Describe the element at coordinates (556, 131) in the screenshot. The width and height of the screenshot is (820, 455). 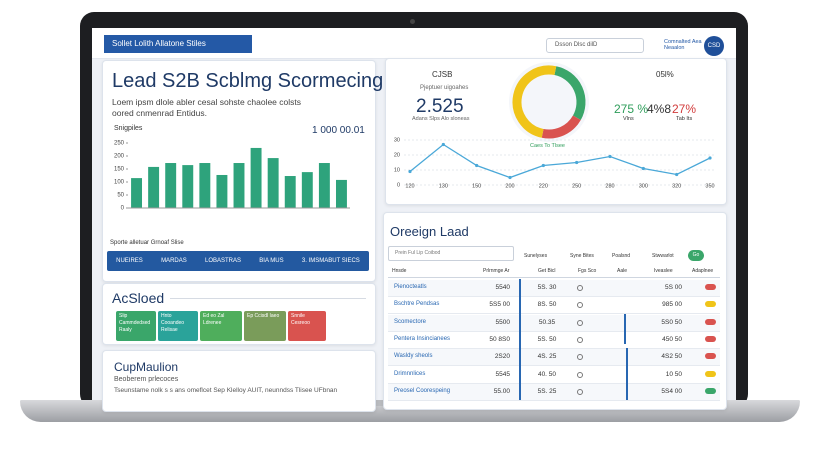
I see `metrics-card` at that location.